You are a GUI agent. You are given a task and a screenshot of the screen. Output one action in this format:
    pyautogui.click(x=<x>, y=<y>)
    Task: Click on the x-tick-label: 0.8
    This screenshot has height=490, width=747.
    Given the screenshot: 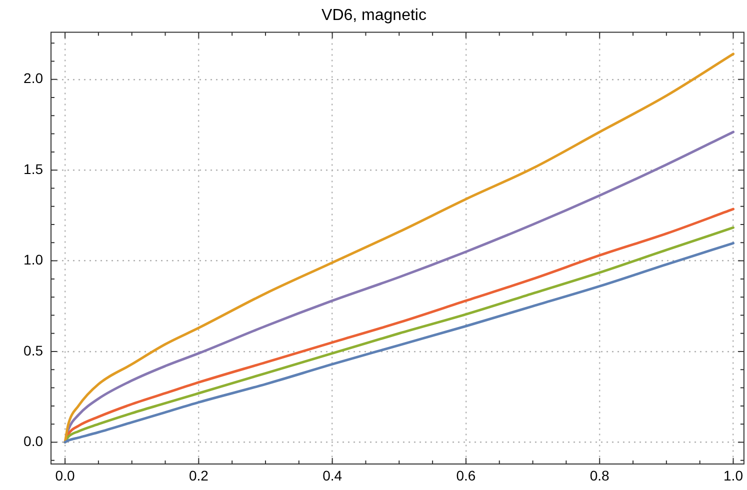 What is the action you would take?
    pyautogui.click(x=600, y=475)
    